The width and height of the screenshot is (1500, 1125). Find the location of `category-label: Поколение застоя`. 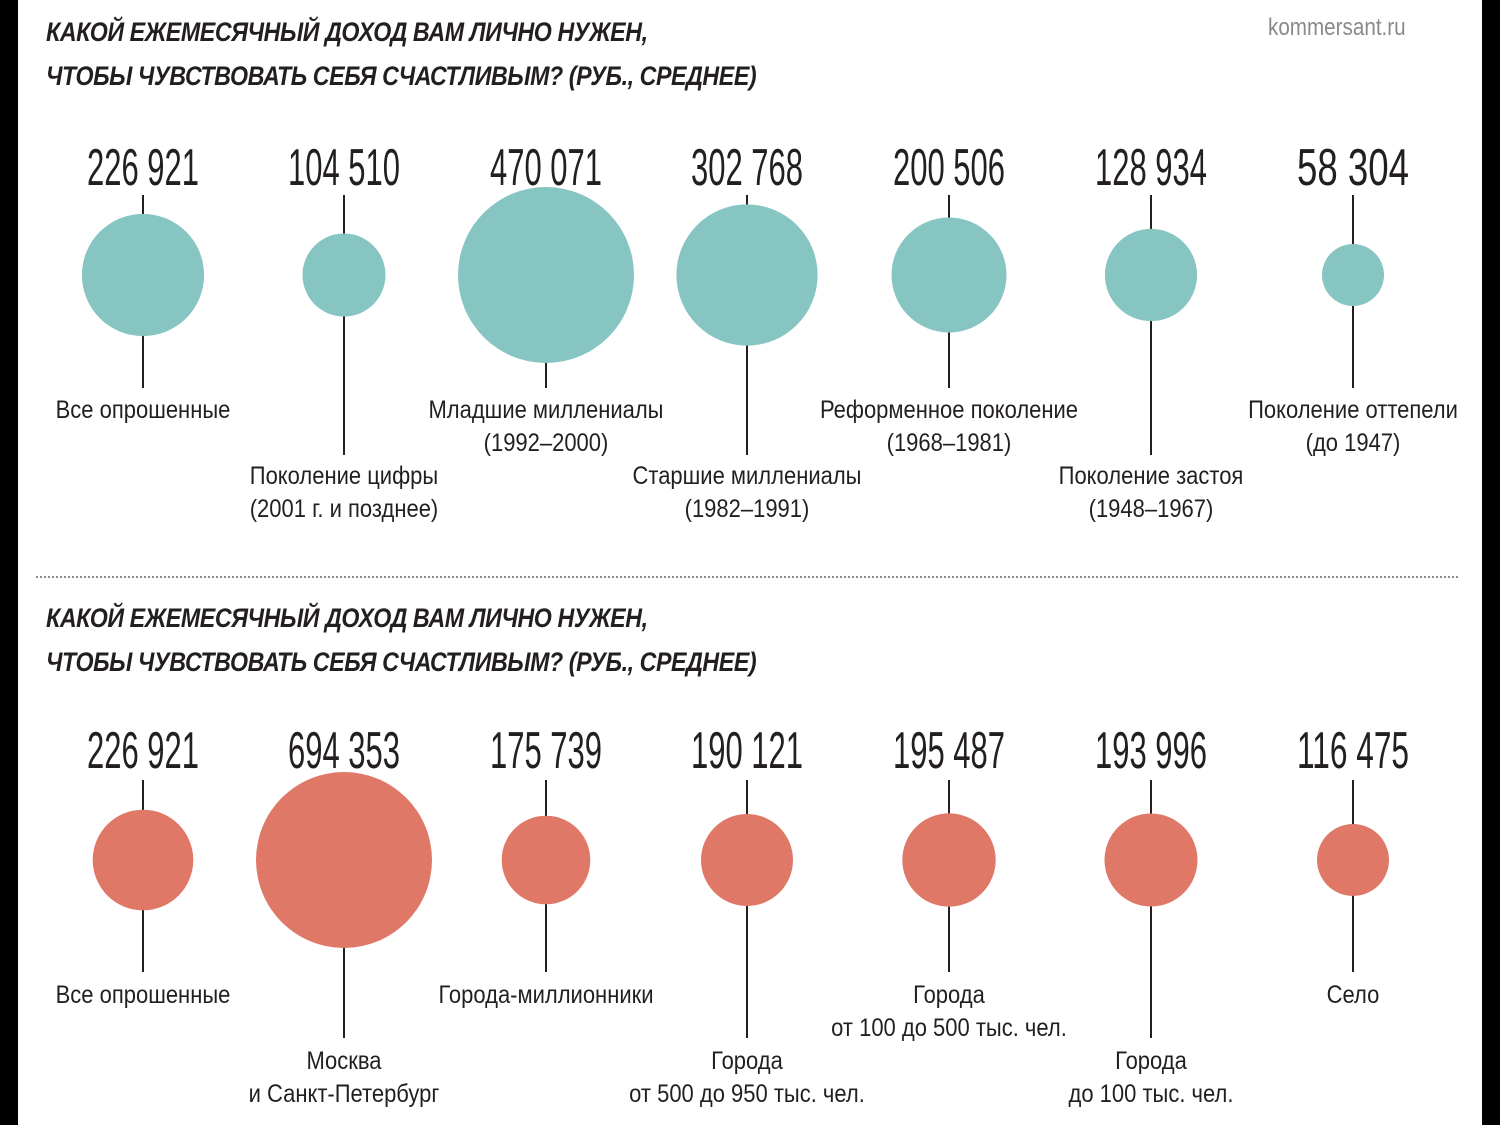

category-label: Поколение застоя is located at coordinates (1151, 476).